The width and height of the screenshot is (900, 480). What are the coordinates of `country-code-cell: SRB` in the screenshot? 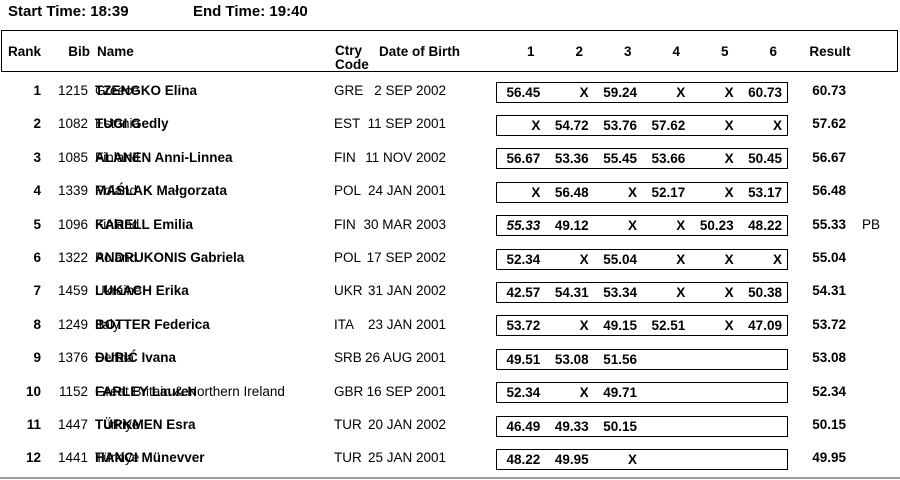 It's located at (348, 358).